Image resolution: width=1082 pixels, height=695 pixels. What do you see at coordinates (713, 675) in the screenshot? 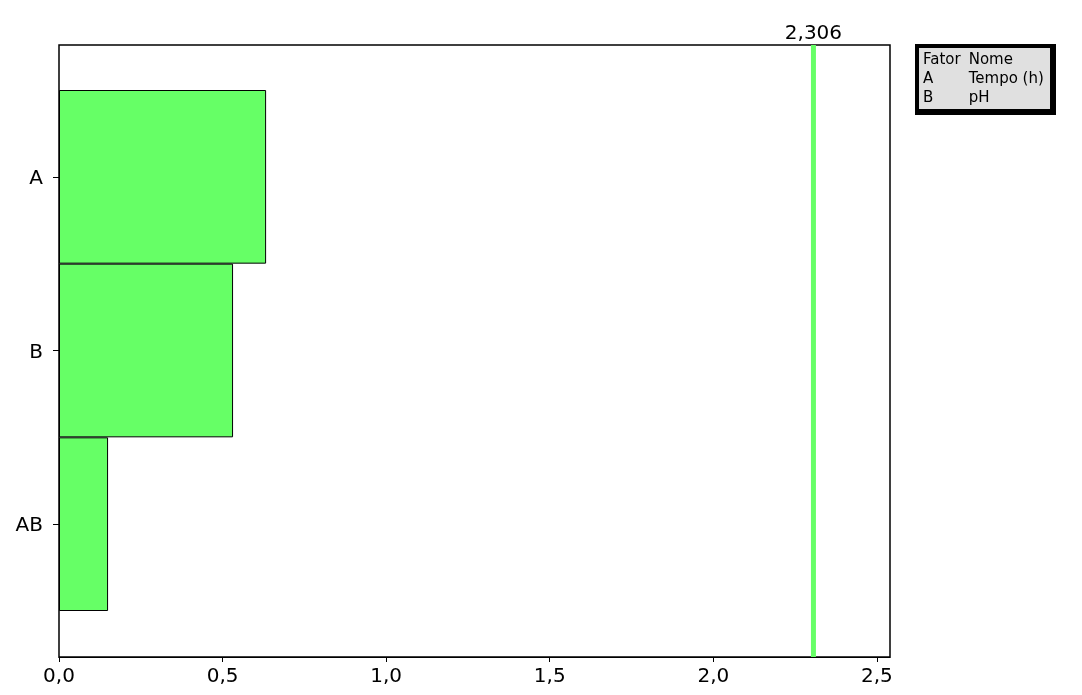
I see `x-tick-label: 2,0` at bounding box center [713, 675].